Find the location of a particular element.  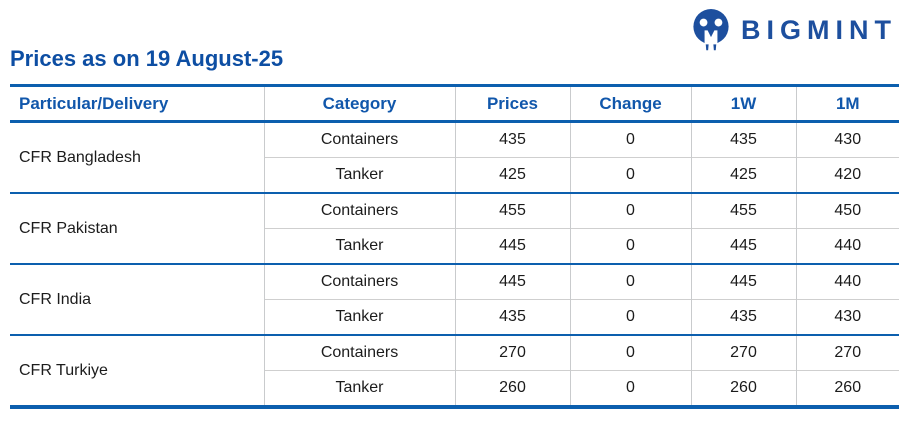

1w-cell: 455 is located at coordinates (743, 211).